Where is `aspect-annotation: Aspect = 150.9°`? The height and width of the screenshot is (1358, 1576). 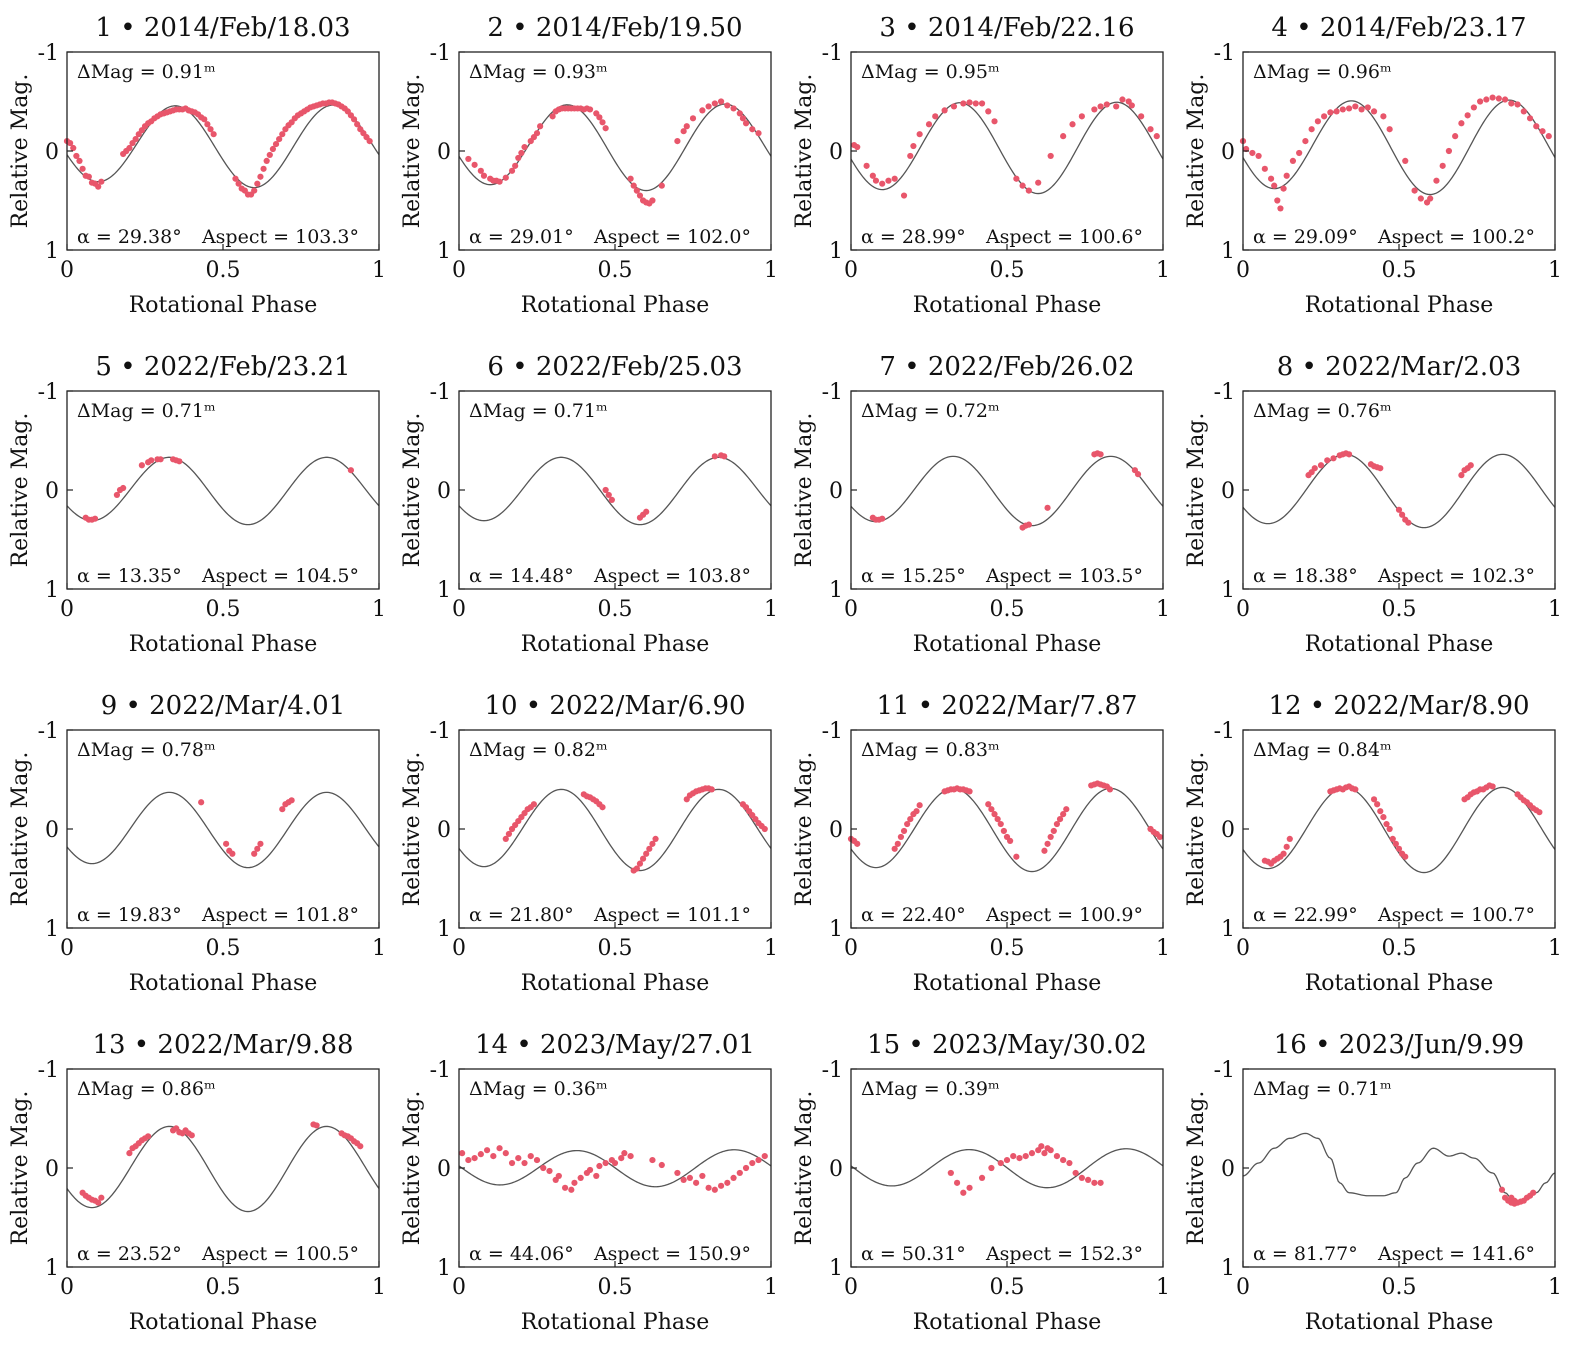 aspect-annotation: Aspect = 150.9° is located at coordinates (672, 1254).